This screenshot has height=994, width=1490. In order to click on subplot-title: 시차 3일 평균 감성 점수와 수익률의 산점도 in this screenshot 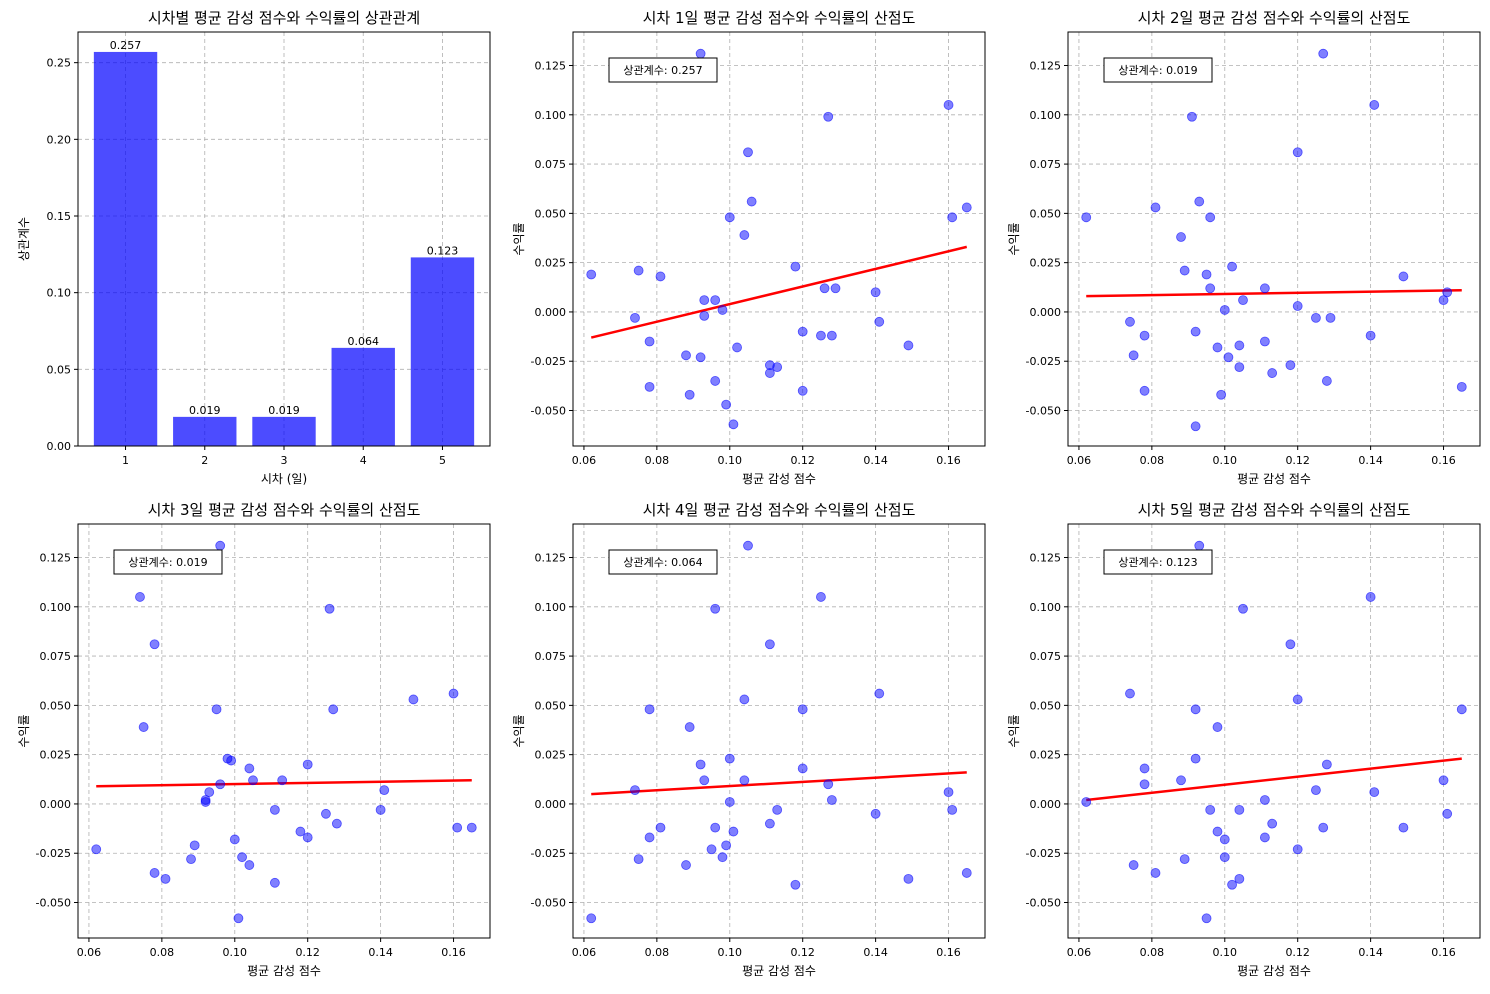, I will do `click(284, 510)`.